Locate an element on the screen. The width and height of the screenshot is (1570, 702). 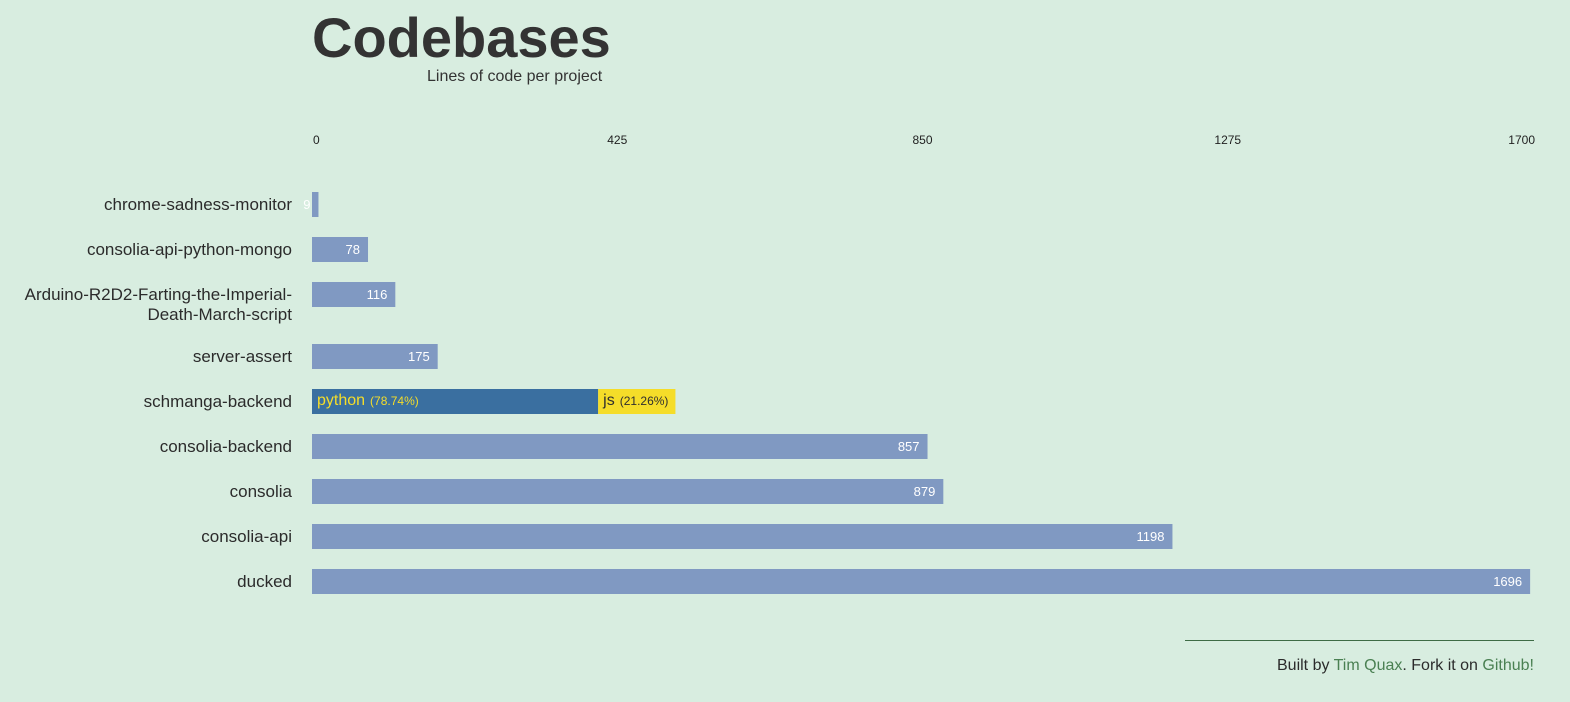
category-label-line: server-assert is located at coordinates (242, 356).